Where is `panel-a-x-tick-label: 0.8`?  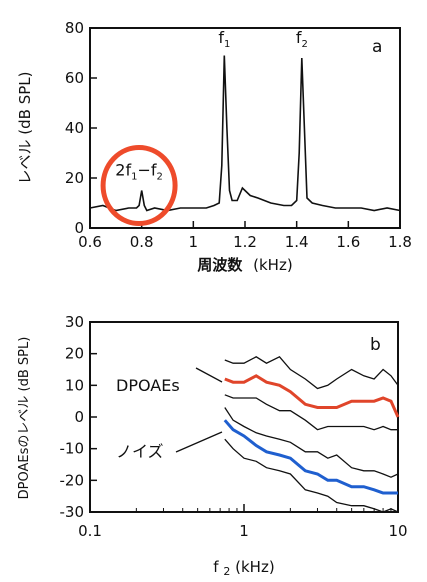 panel-a-x-tick-label: 0.8 is located at coordinates (142, 242).